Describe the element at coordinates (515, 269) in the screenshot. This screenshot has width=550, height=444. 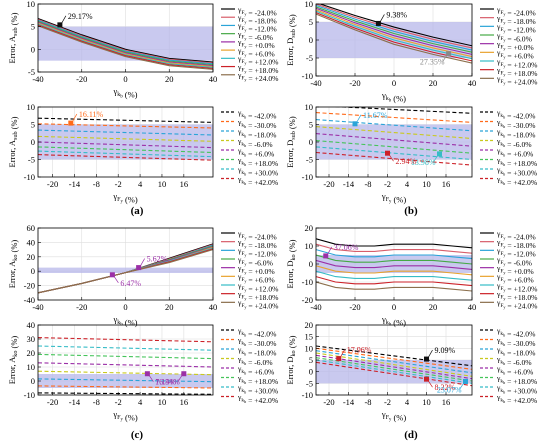
I see `legend-entry: γFy = +0.0%` at that location.